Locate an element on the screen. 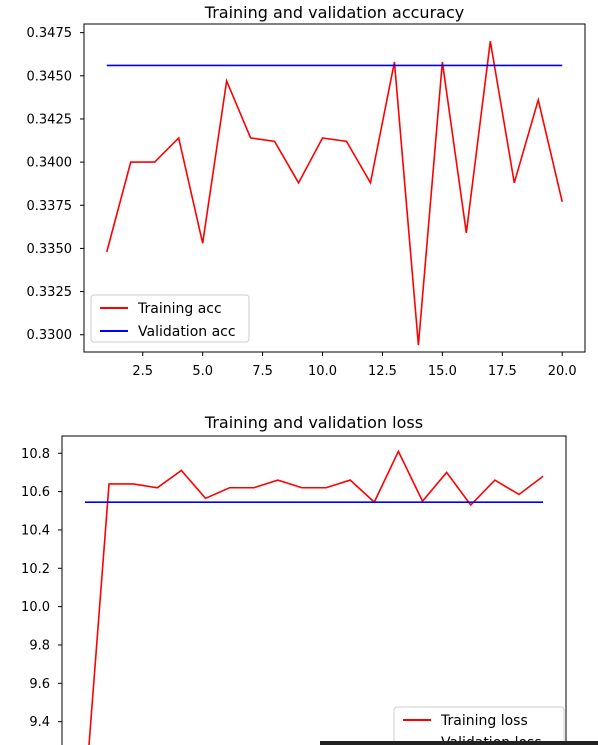 Image resolution: width=598 pixels, height=745 pixels. accuracy-x-tick-label: 10.0 is located at coordinates (322, 371).